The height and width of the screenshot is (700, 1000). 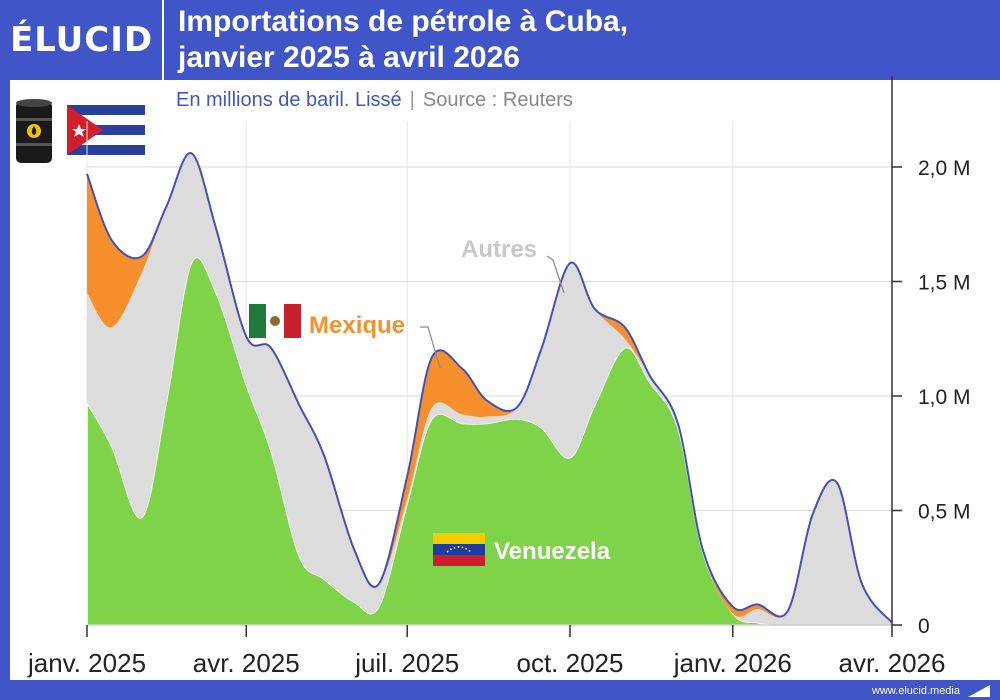 What do you see at coordinates (892, 663) in the screenshot?
I see `x-tick-label: avr. 2026` at bounding box center [892, 663].